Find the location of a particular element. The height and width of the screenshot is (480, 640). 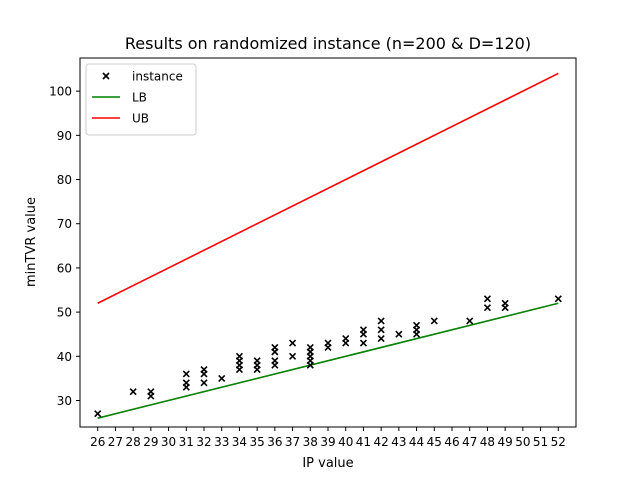

legend-entry-lb: LB is located at coordinates (119, 98).